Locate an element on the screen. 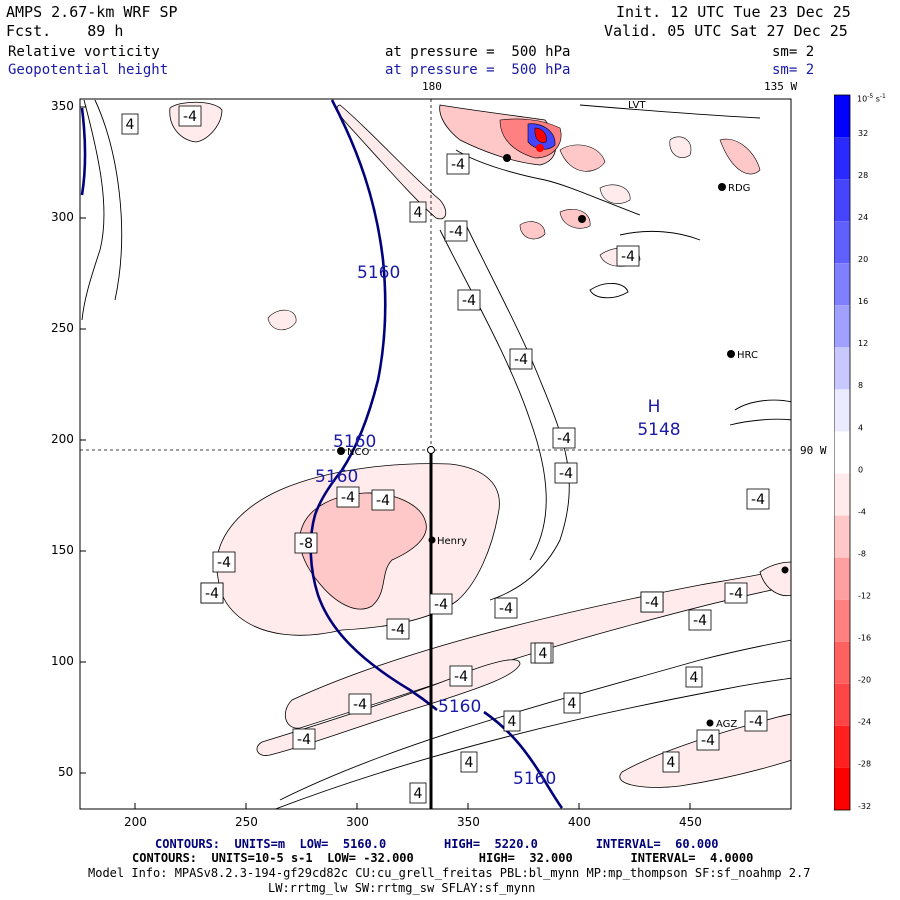 The height and width of the screenshot is (900, 900). vorticity-label: -8 is located at coordinates (306, 544).